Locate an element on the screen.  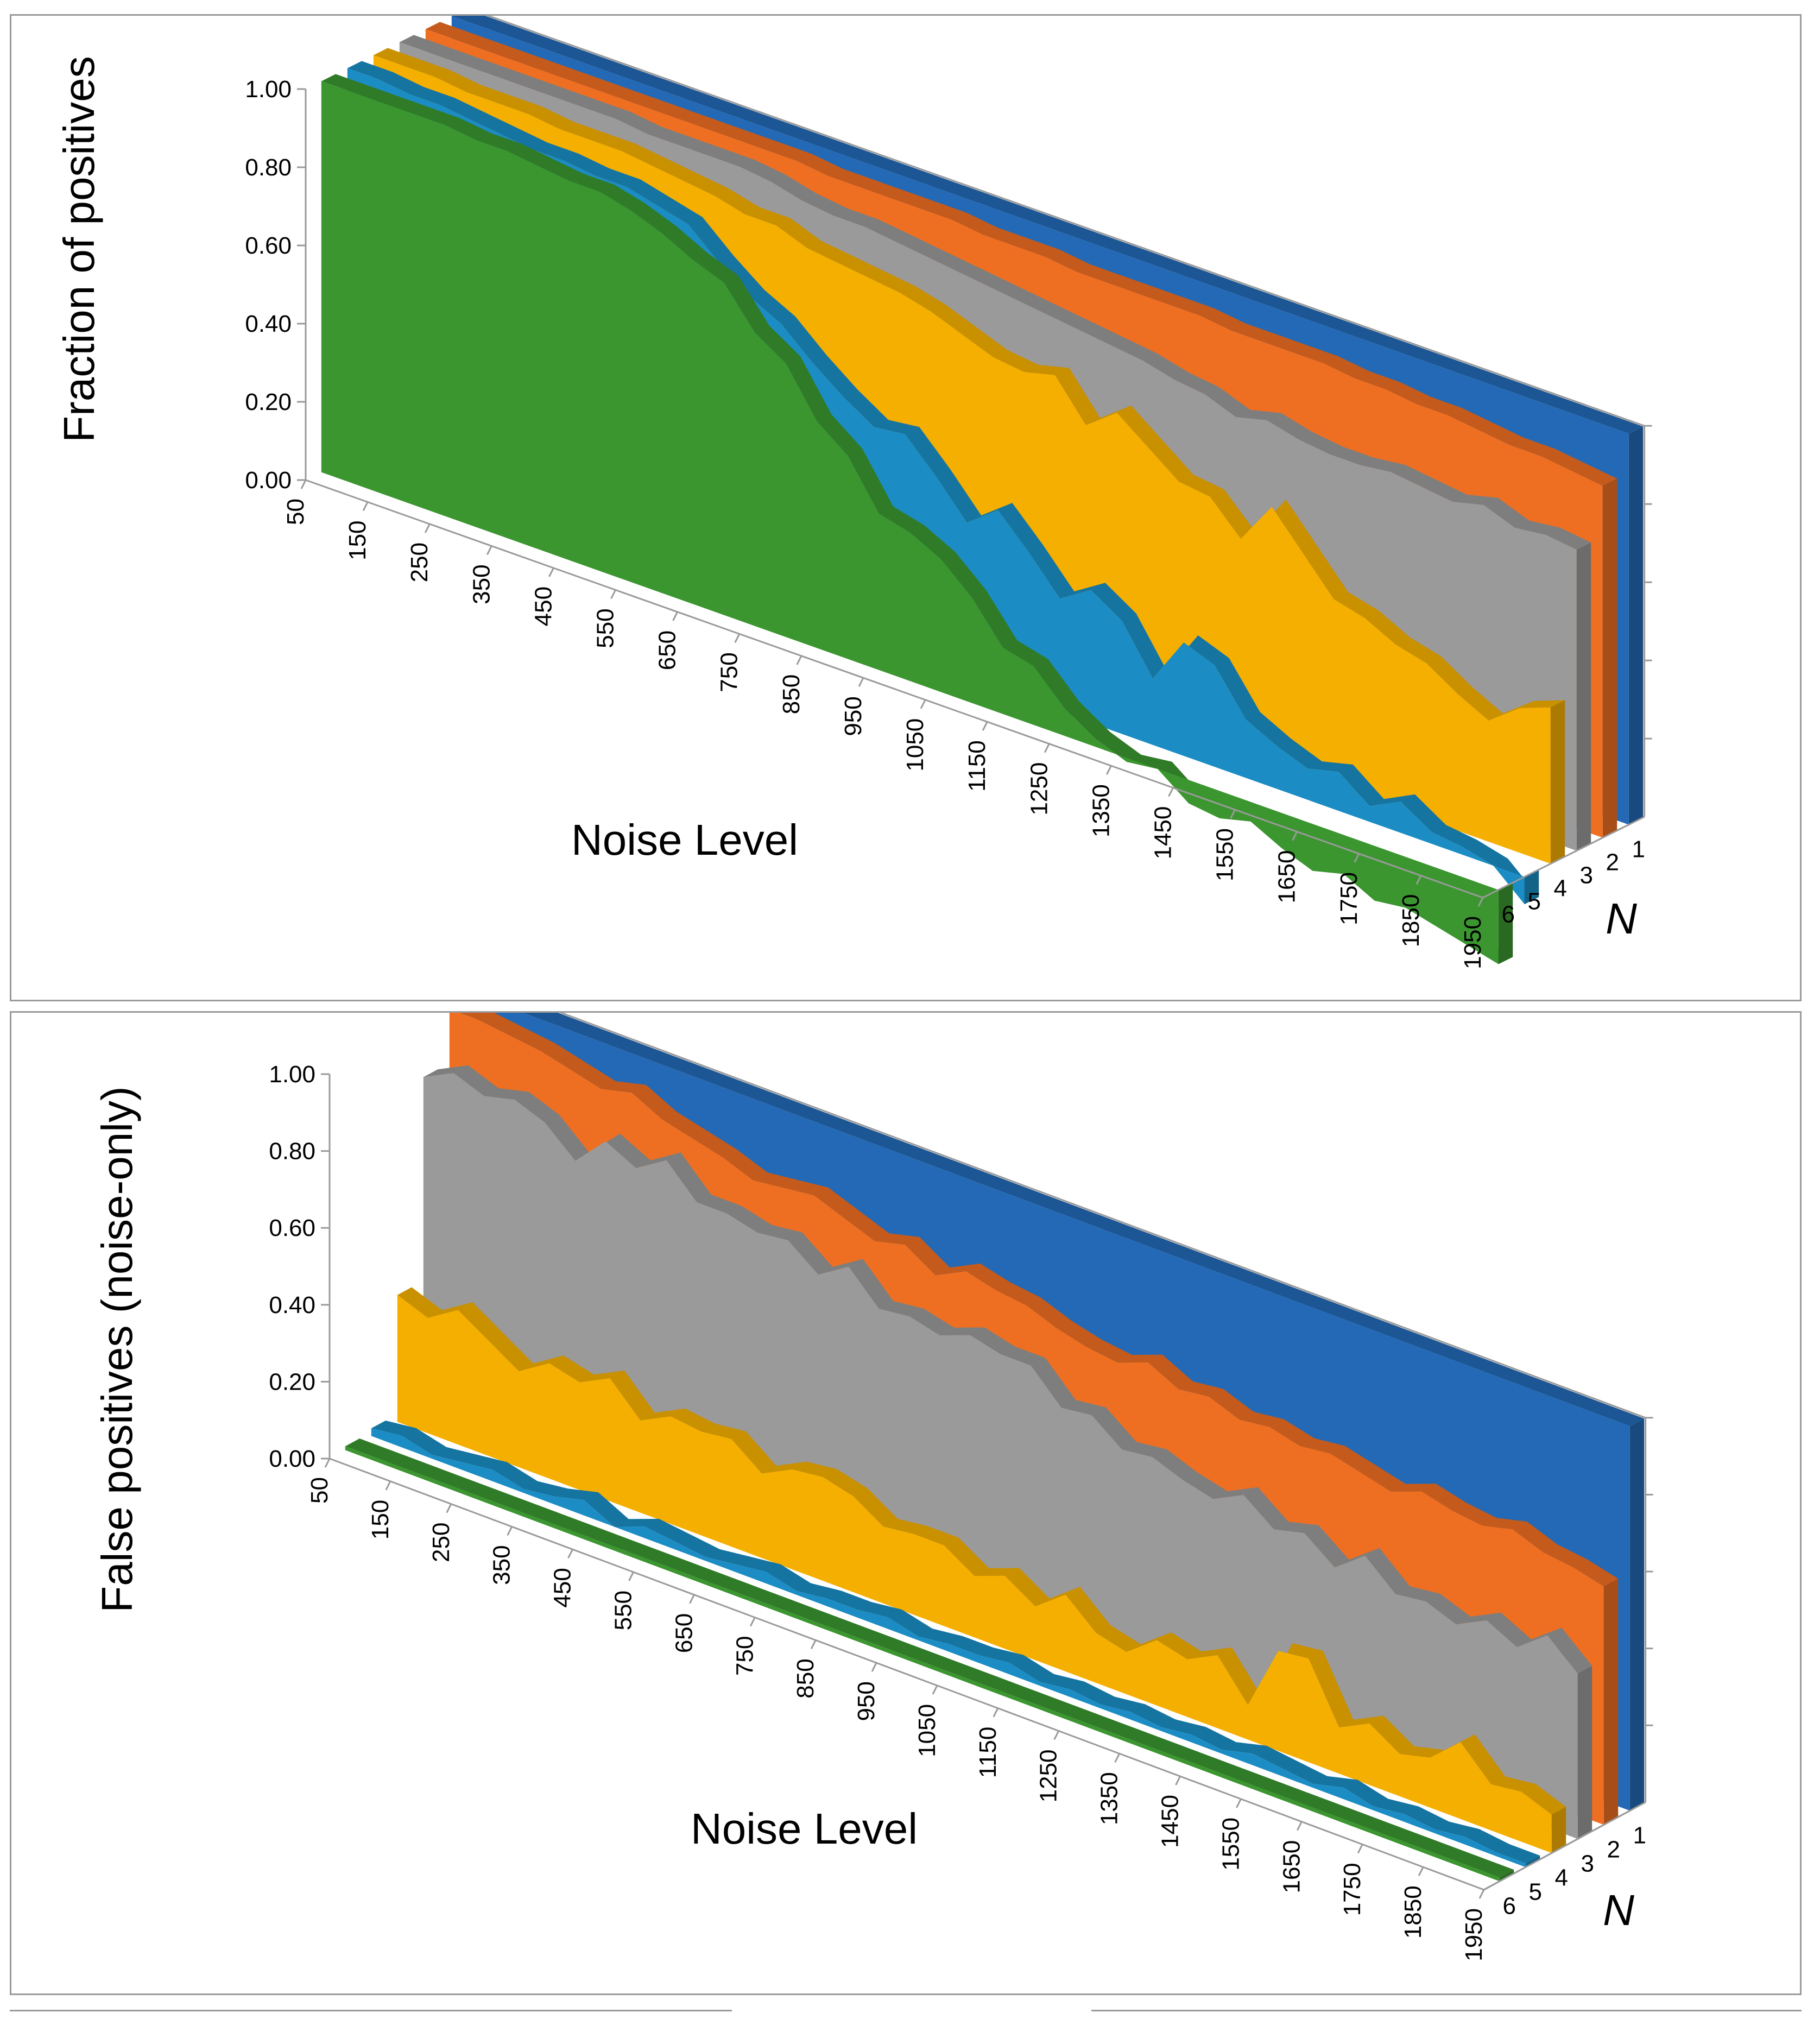
n-tick-label: 1 is located at coordinates (1638, 849).